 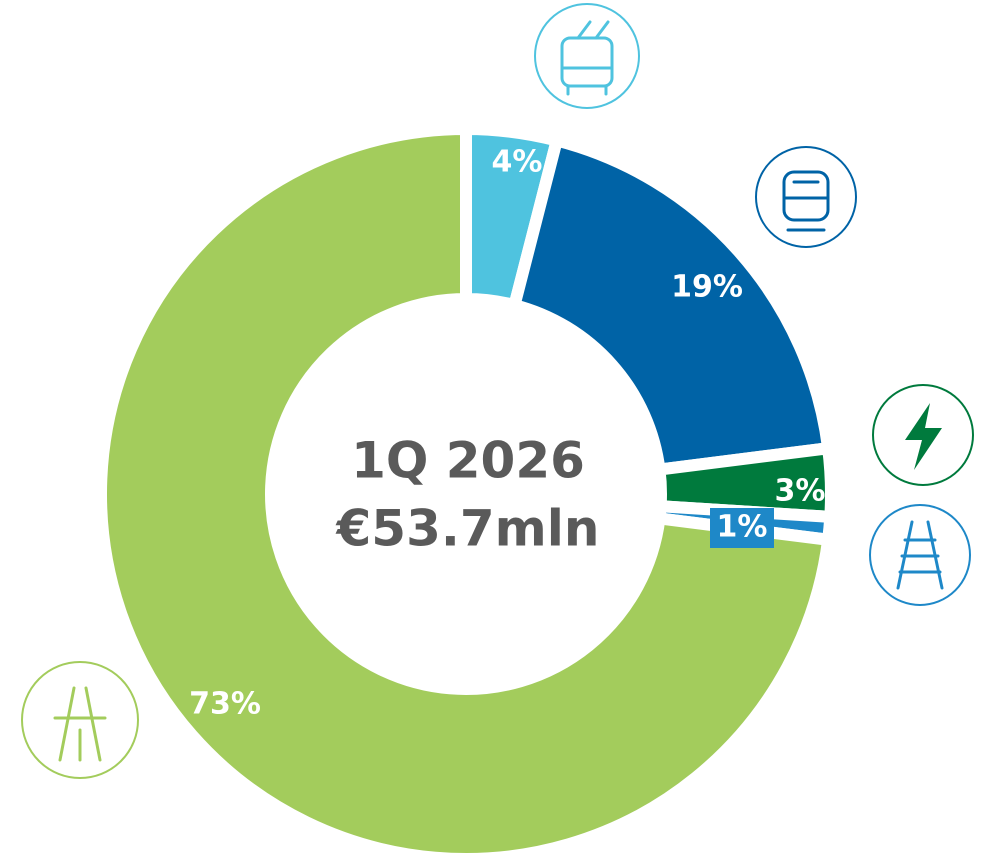 What do you see at coordinates (587, 56) in the screenshot?
I see `icon-bus` at bounding box center [587, 56].